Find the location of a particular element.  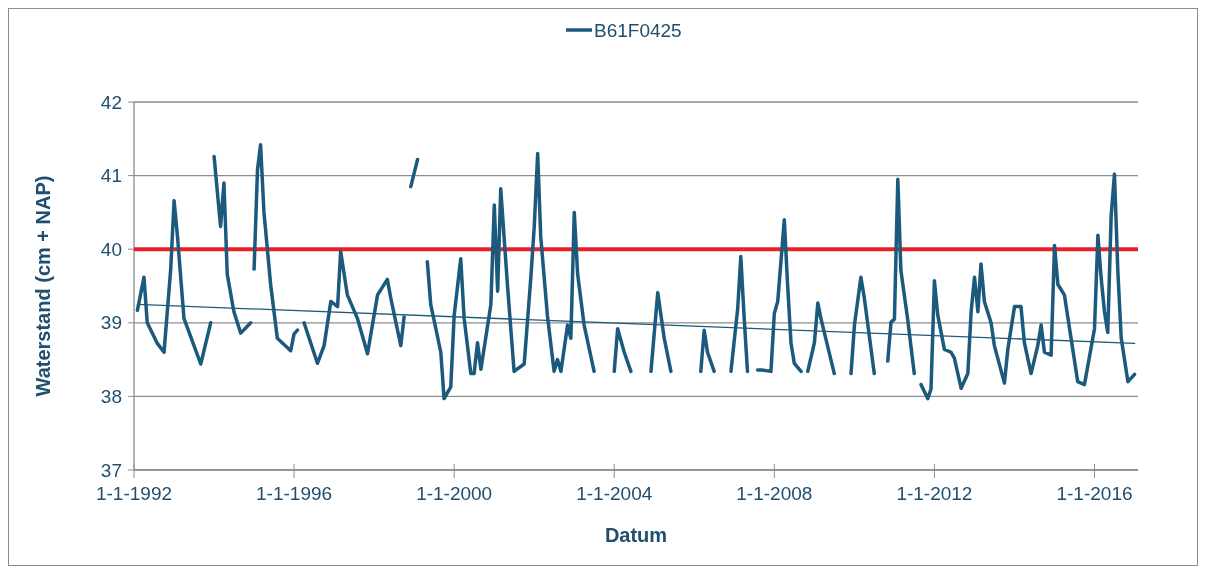

x-tick-label: 1-1-2004 is located at coordinates (614, 493).